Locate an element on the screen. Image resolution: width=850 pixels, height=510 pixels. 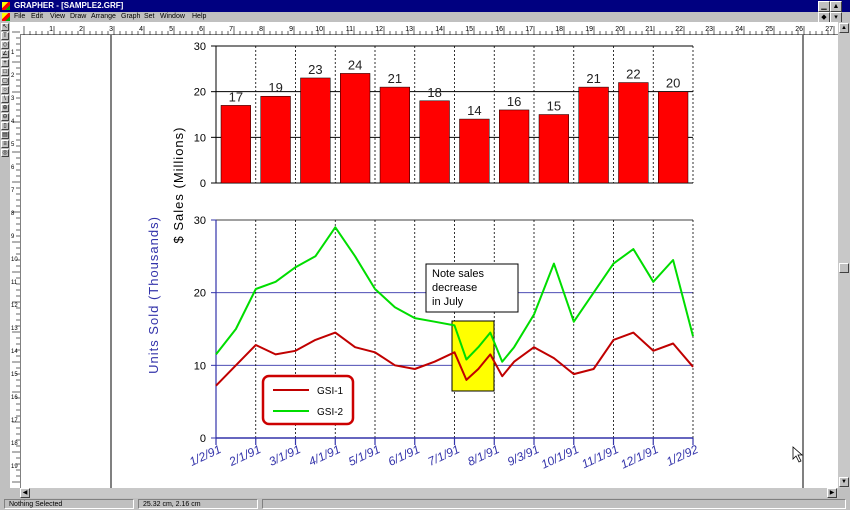
horizontal-scrollbar: ◀ ▶ is located at coordinates (429, 493).